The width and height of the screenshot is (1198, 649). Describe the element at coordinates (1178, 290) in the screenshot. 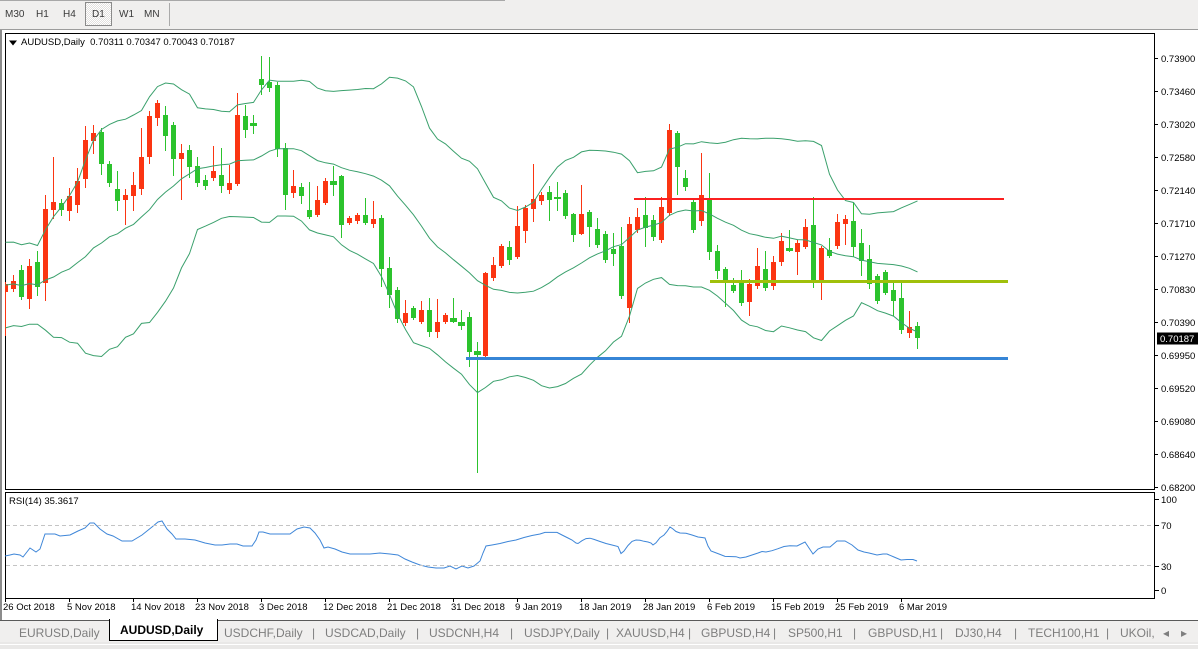

I see `svg-text: 0.70830` at that location.